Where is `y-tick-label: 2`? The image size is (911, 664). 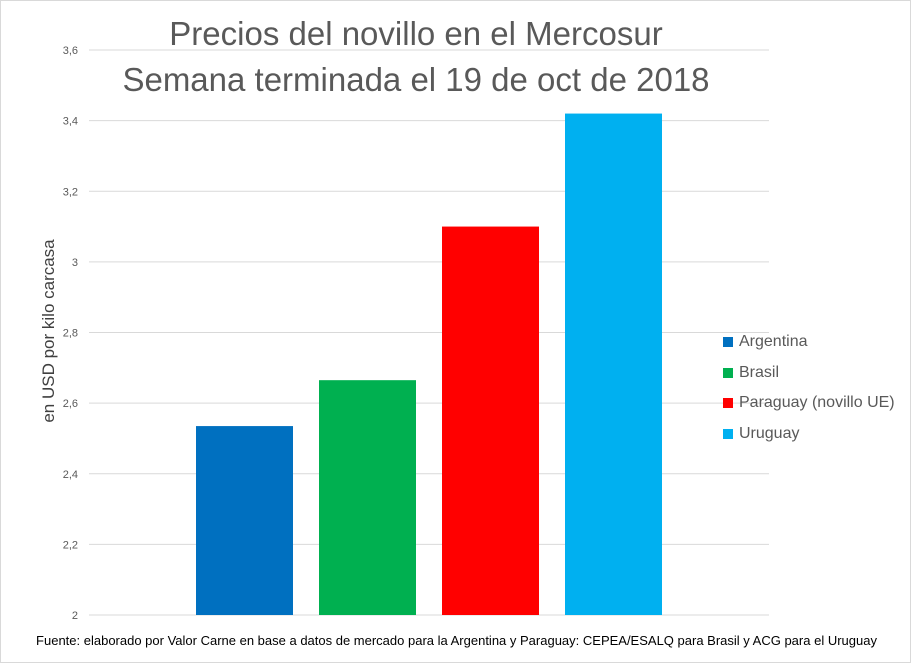 y-tick-label: 2 is located at coordinates (75, 616).